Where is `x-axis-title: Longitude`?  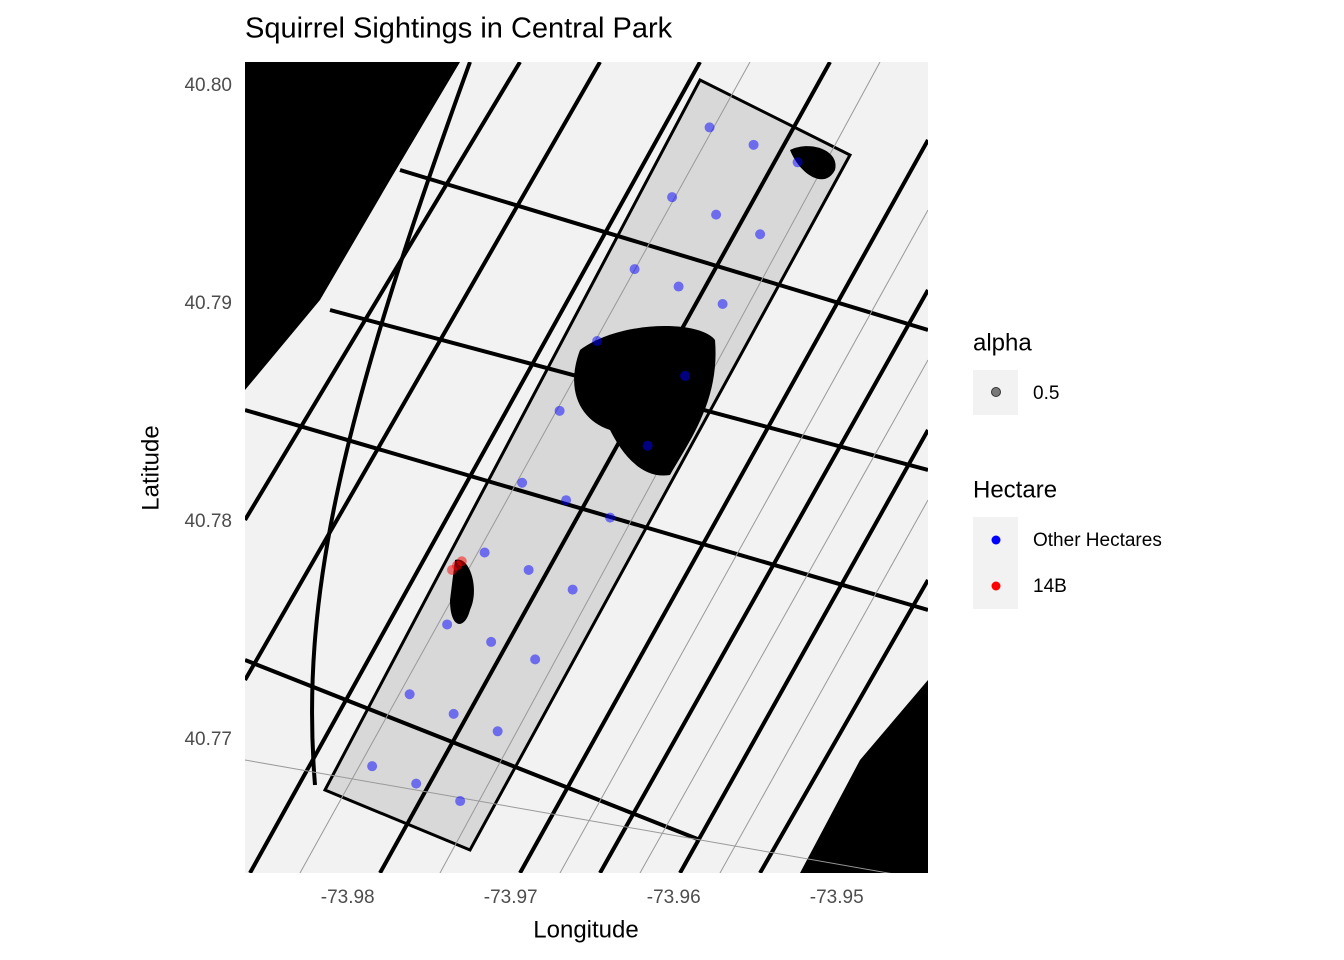
x-axis-title: Longitude is located at coordinates (585, 929).